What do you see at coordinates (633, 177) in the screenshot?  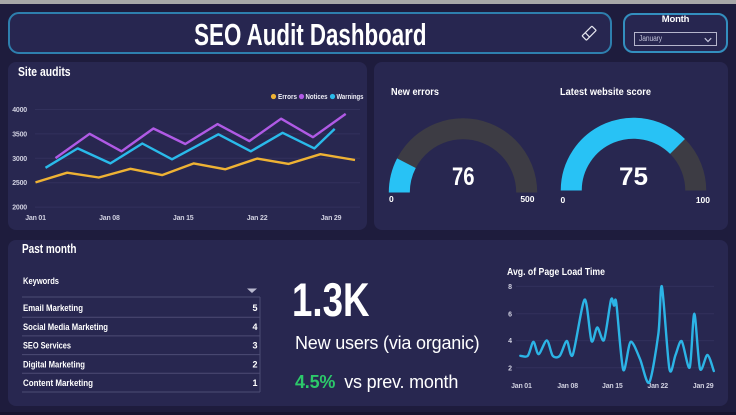 I see `svg-text: 75` at bounding box center [633, 177].